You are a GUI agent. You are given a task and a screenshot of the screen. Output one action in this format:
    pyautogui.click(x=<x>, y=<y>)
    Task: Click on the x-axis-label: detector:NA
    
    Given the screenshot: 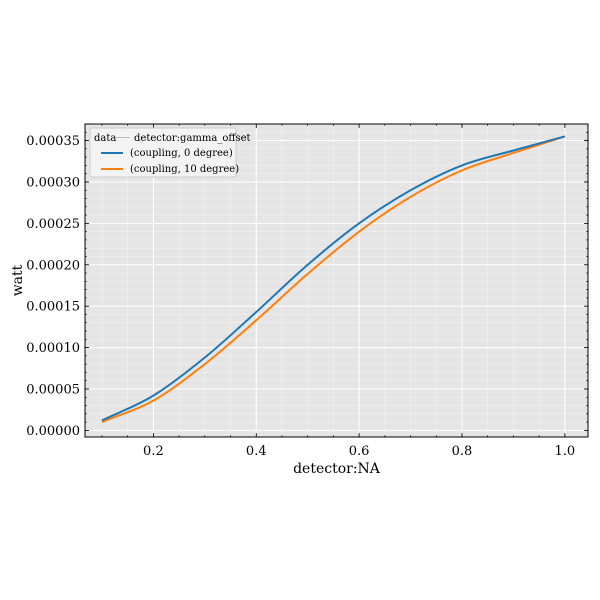 What is the action you would take?
    pyautogui.click(x=337, y=469)
    